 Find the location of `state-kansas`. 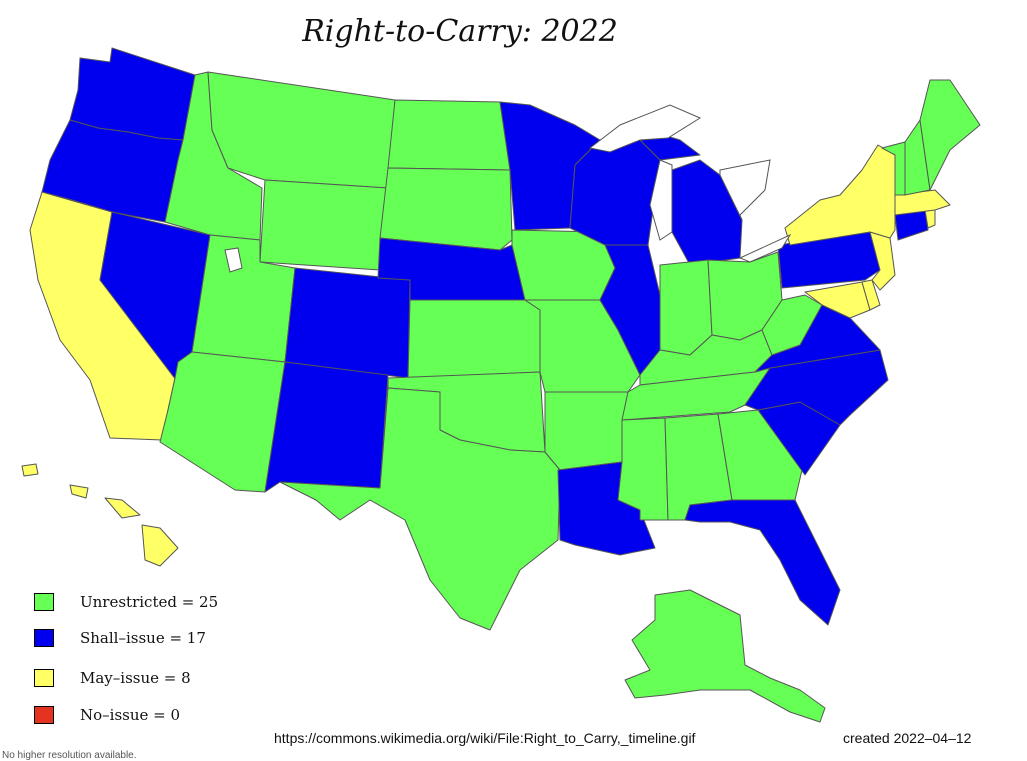

state-kansas is located at coordinates (474, 339).